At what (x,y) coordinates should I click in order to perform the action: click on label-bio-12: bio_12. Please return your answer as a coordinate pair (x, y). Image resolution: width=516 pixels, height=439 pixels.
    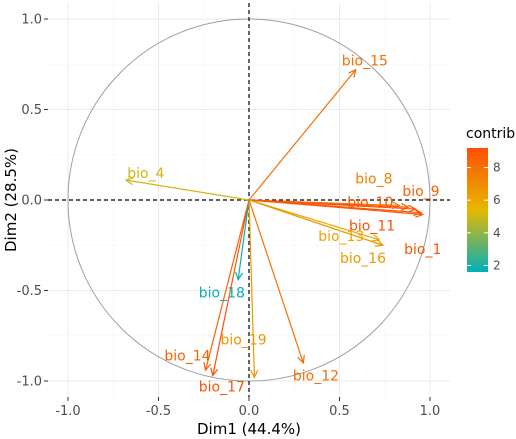
    Looking at the image, I should click on (316, 377).